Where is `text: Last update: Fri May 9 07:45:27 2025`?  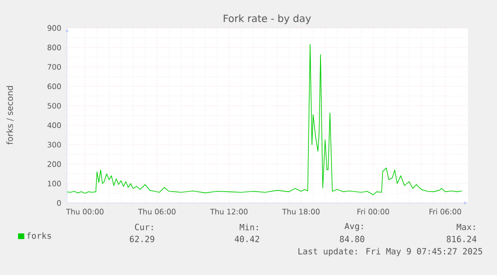
text: Last update: Fri May 9 07:45:27 2025 is located at coordinates (390, 252).